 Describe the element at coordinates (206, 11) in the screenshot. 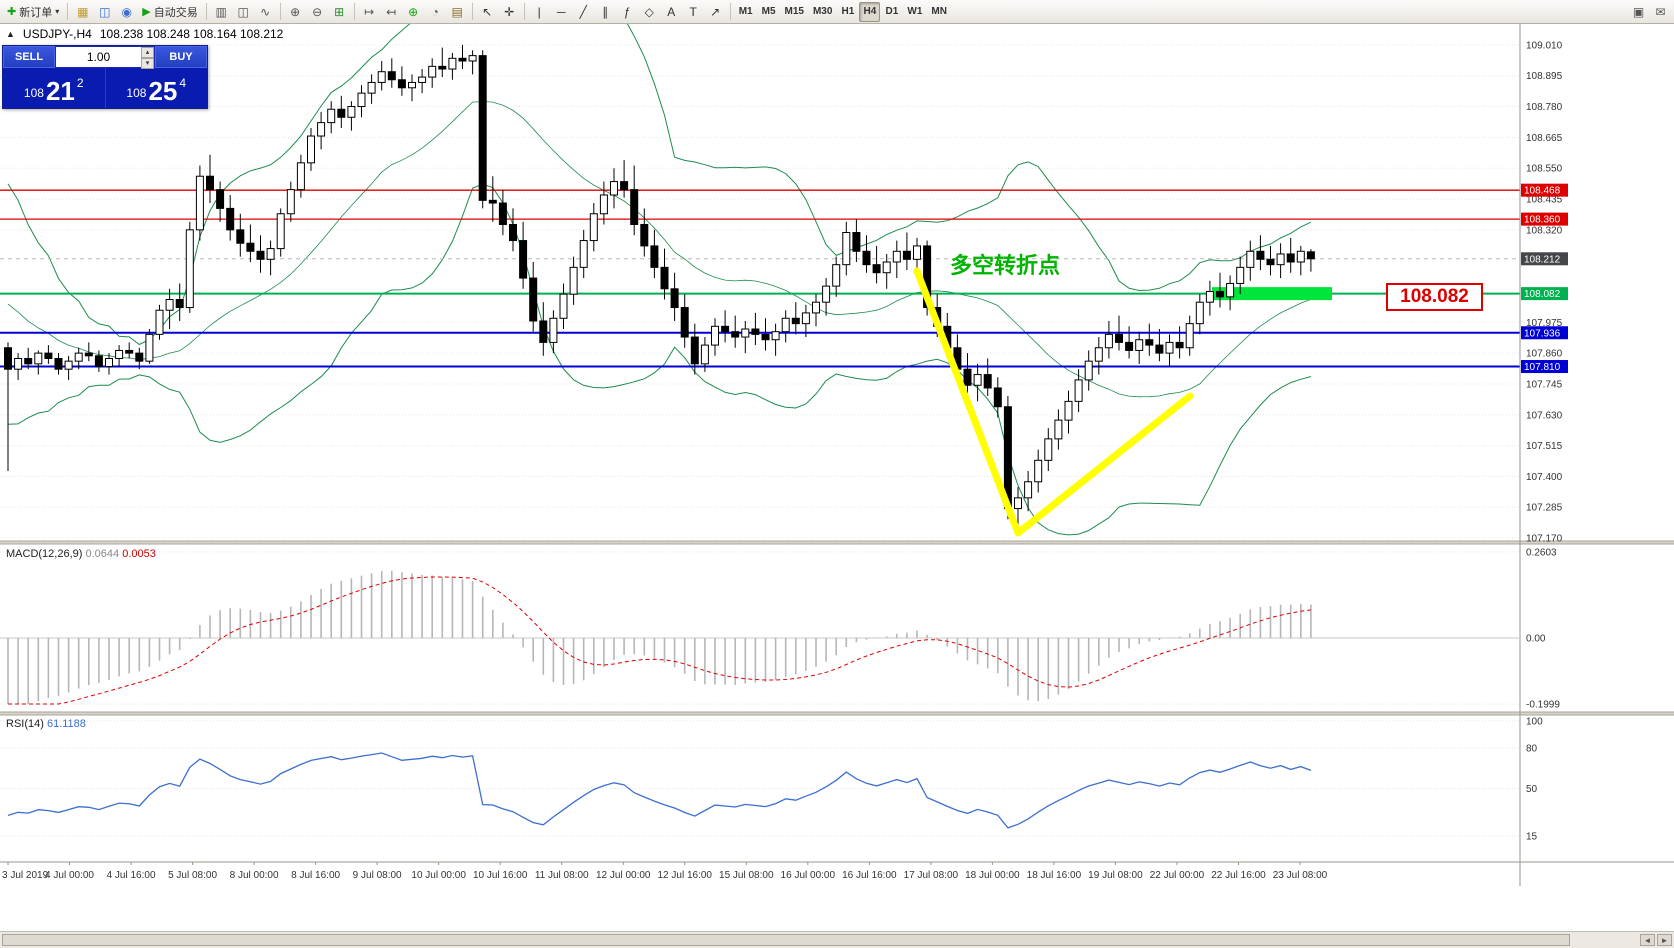

I see `toolbar-separator` at that location.